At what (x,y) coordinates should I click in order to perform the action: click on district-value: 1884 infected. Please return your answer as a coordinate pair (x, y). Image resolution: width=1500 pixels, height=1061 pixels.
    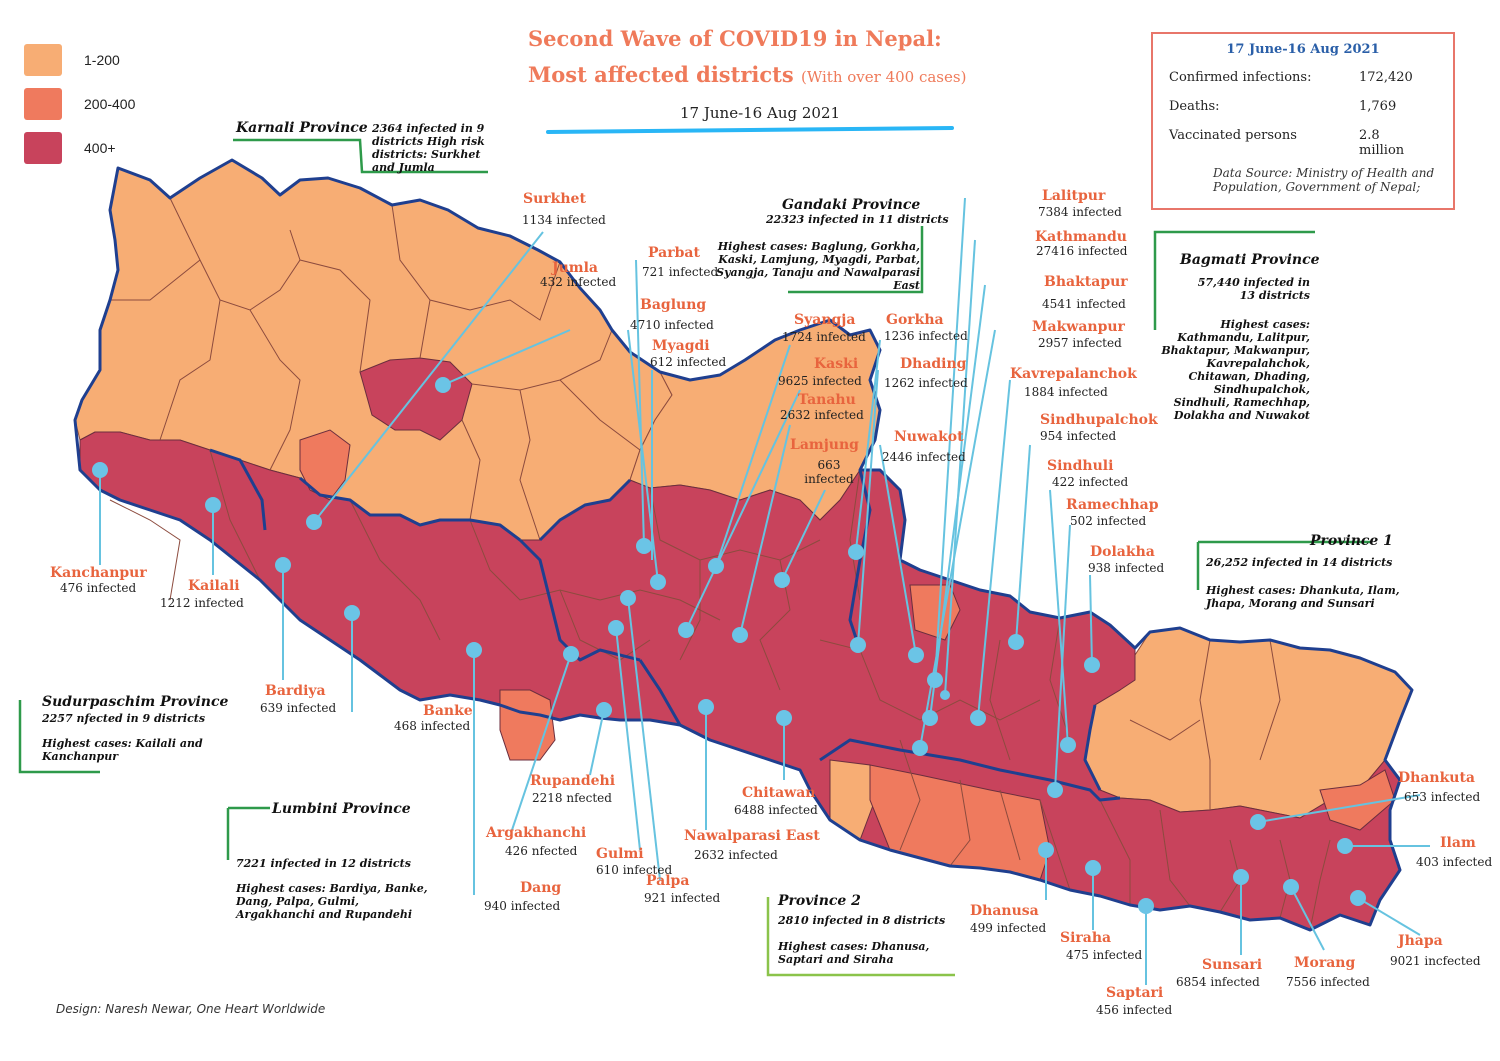
    Looking at the image, I should click on (1066, 392).